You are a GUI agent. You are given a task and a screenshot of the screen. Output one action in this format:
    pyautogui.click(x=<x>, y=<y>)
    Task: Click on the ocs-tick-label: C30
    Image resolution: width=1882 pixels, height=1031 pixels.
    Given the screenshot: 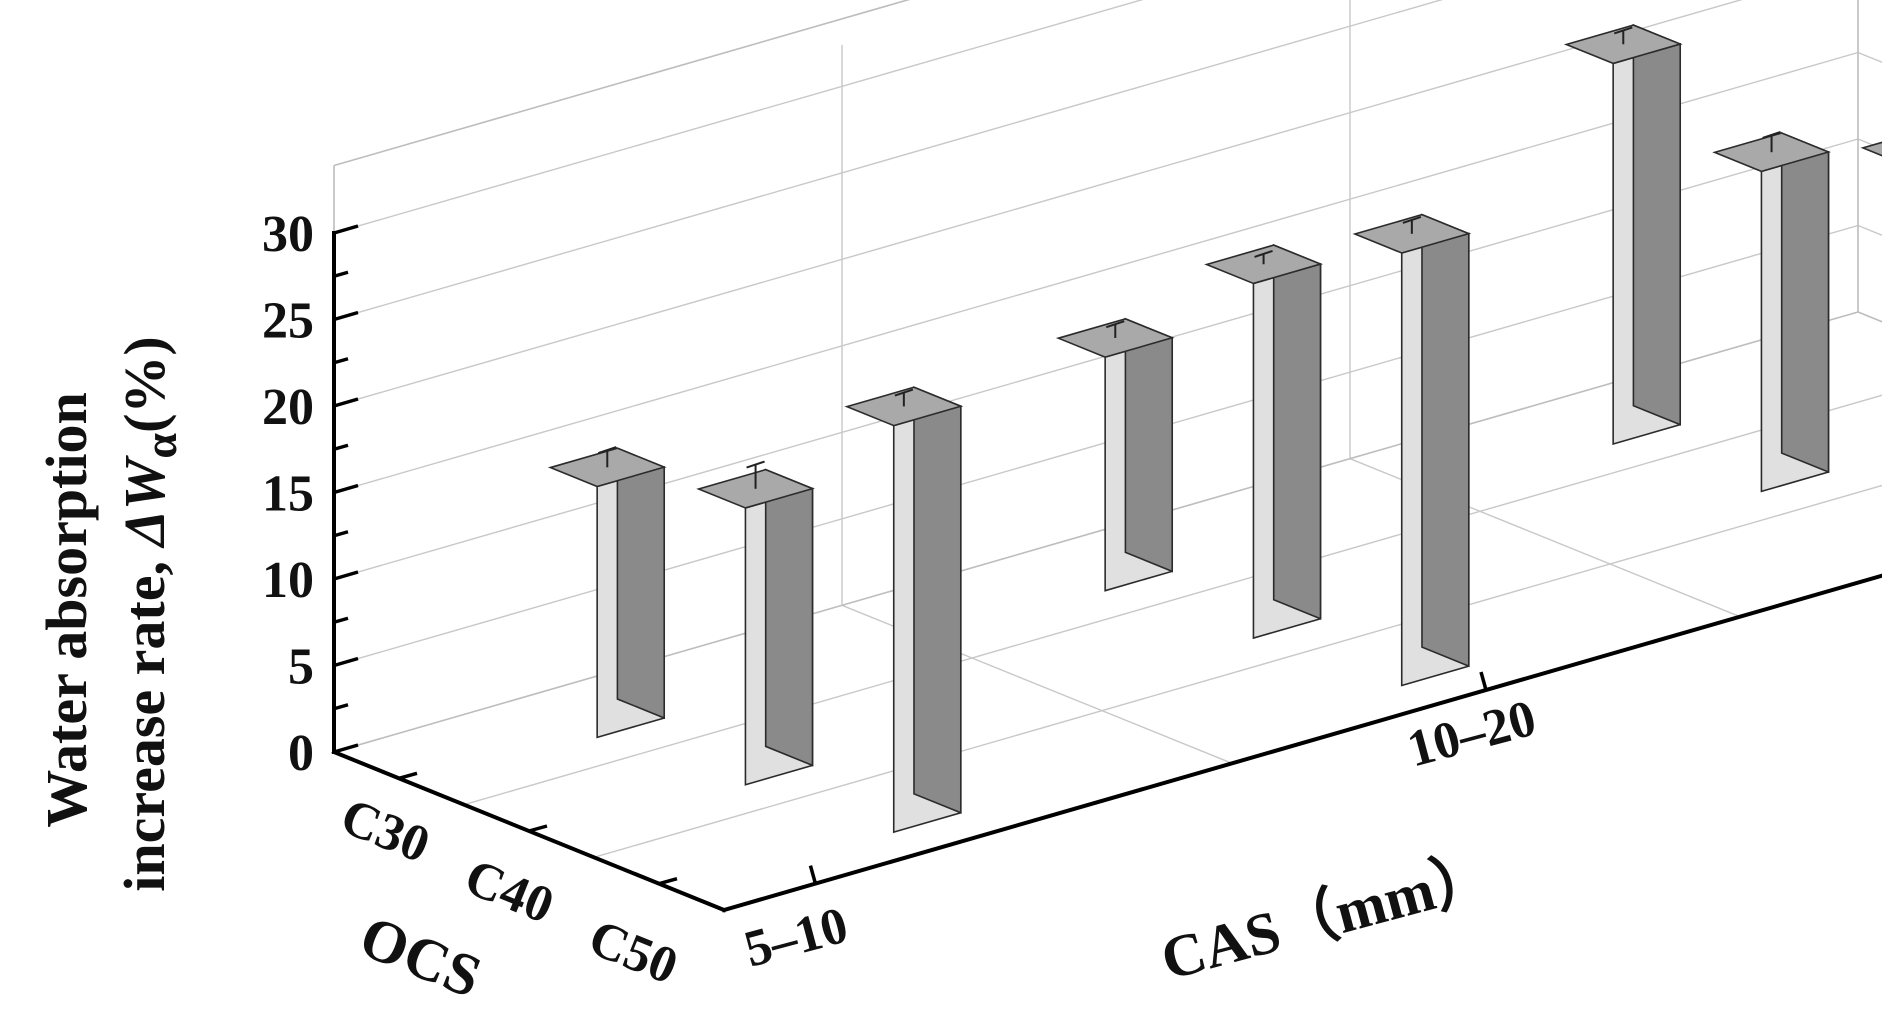 What is the action you would take?
    pyautogui.click(x=385, y=831)
    